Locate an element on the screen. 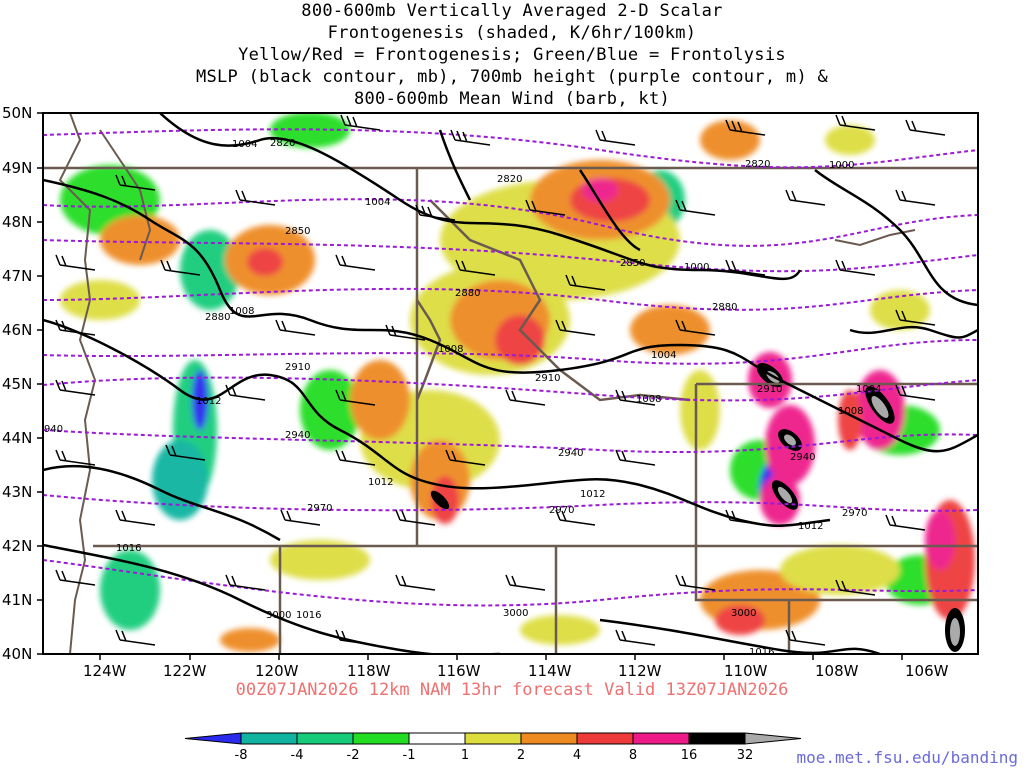 This screenshot has height=768, width=1024. lat-label: 49N is located at coordinates (17, 168).